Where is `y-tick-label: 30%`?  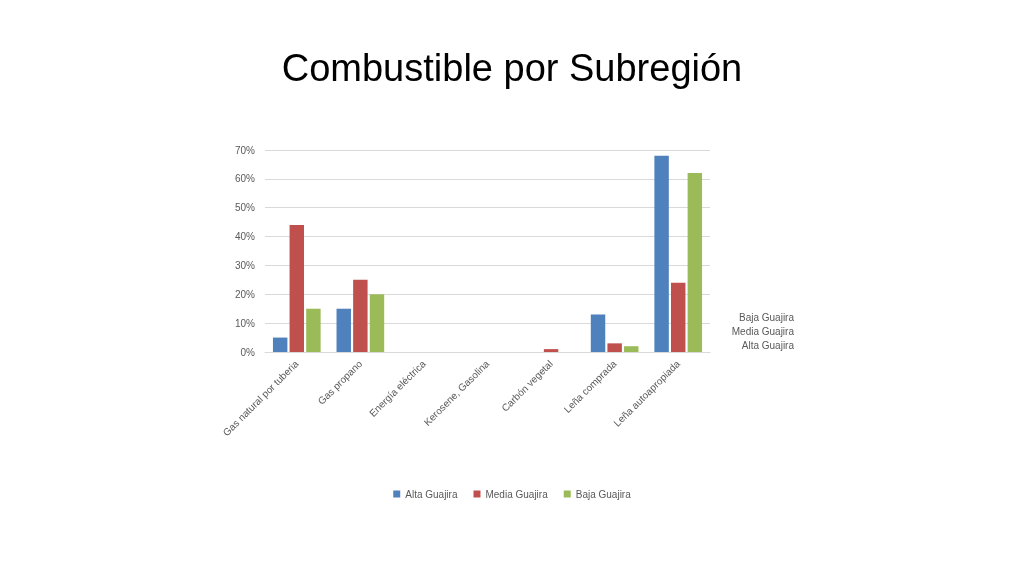
y-tick-label: 30% is located at coordinates (245, 265).